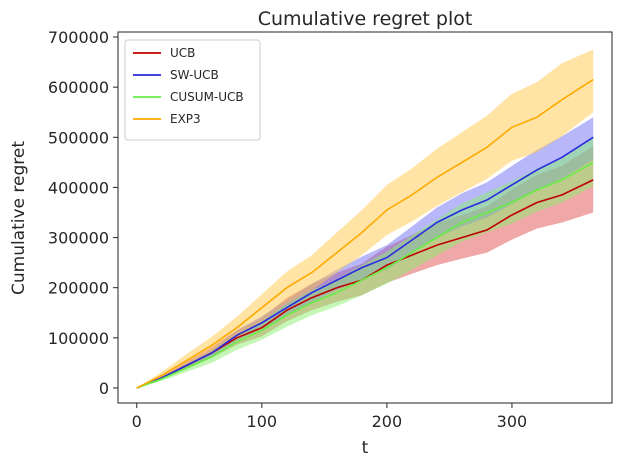  I want to click on x-axis: 0 100 200 300, so click(330, 417).